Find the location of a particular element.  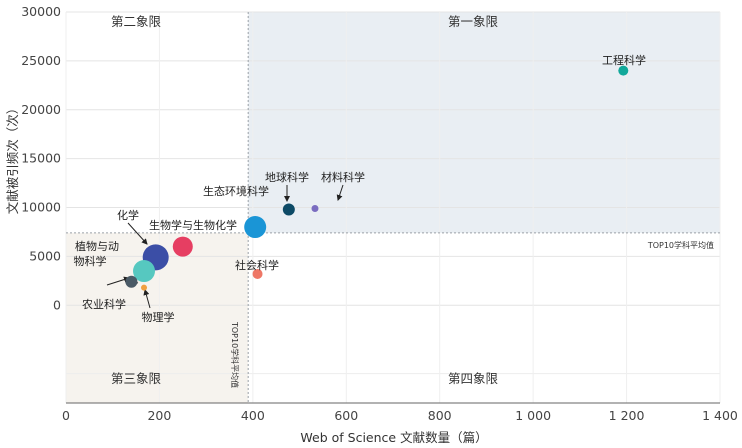

quadrant-label-q2: 第二象限 is located at coordinates (136, 21).